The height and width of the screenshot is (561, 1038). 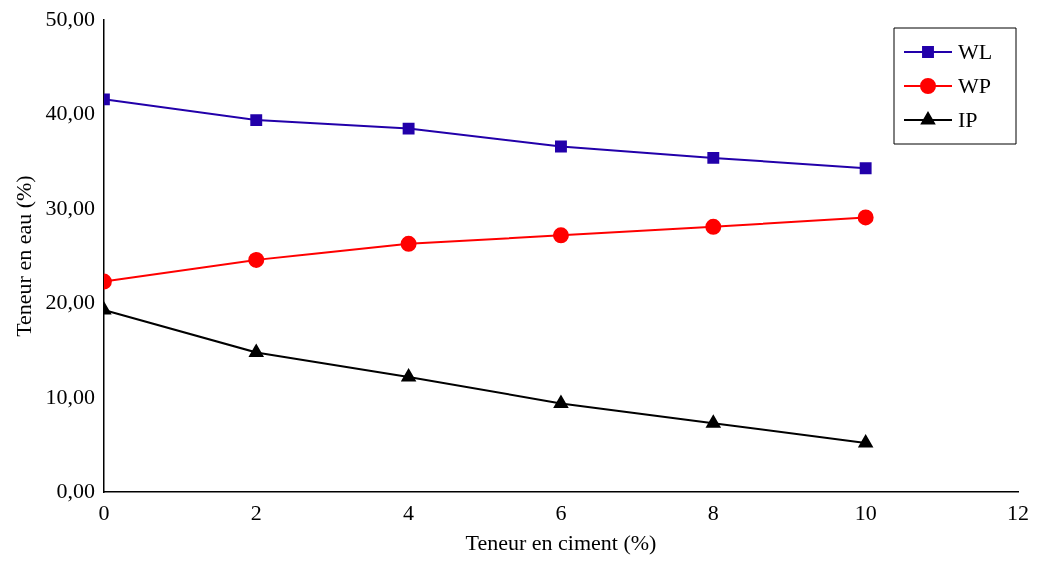 What do you see at coordinates (713, 513) in the screenshot?
I see `x-tick-label: 8` at bounding box center [713, 513].